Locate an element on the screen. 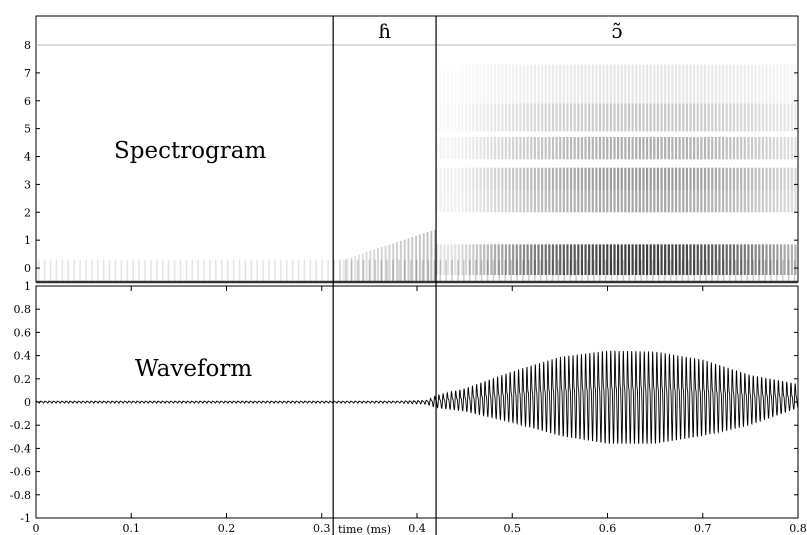  waveform-x-tick-label: 0.1 is located at coordinates (132, 528).